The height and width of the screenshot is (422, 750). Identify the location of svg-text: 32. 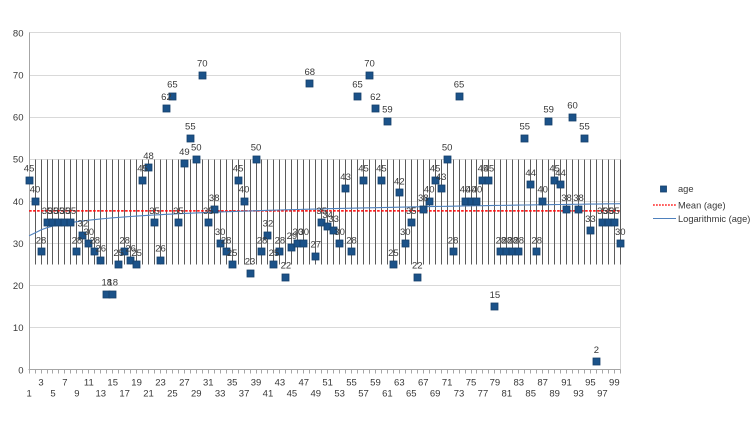
(83, 223).